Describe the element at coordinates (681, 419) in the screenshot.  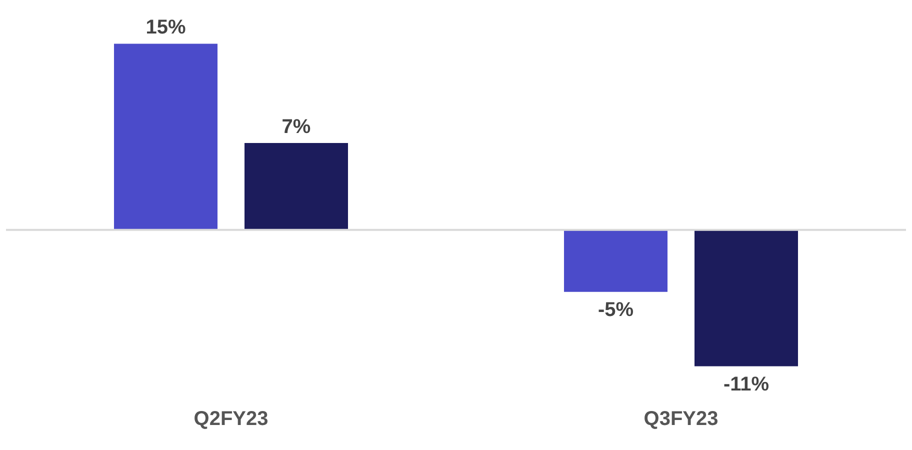
I see `x-tick-label: Q3FY23` at that location.